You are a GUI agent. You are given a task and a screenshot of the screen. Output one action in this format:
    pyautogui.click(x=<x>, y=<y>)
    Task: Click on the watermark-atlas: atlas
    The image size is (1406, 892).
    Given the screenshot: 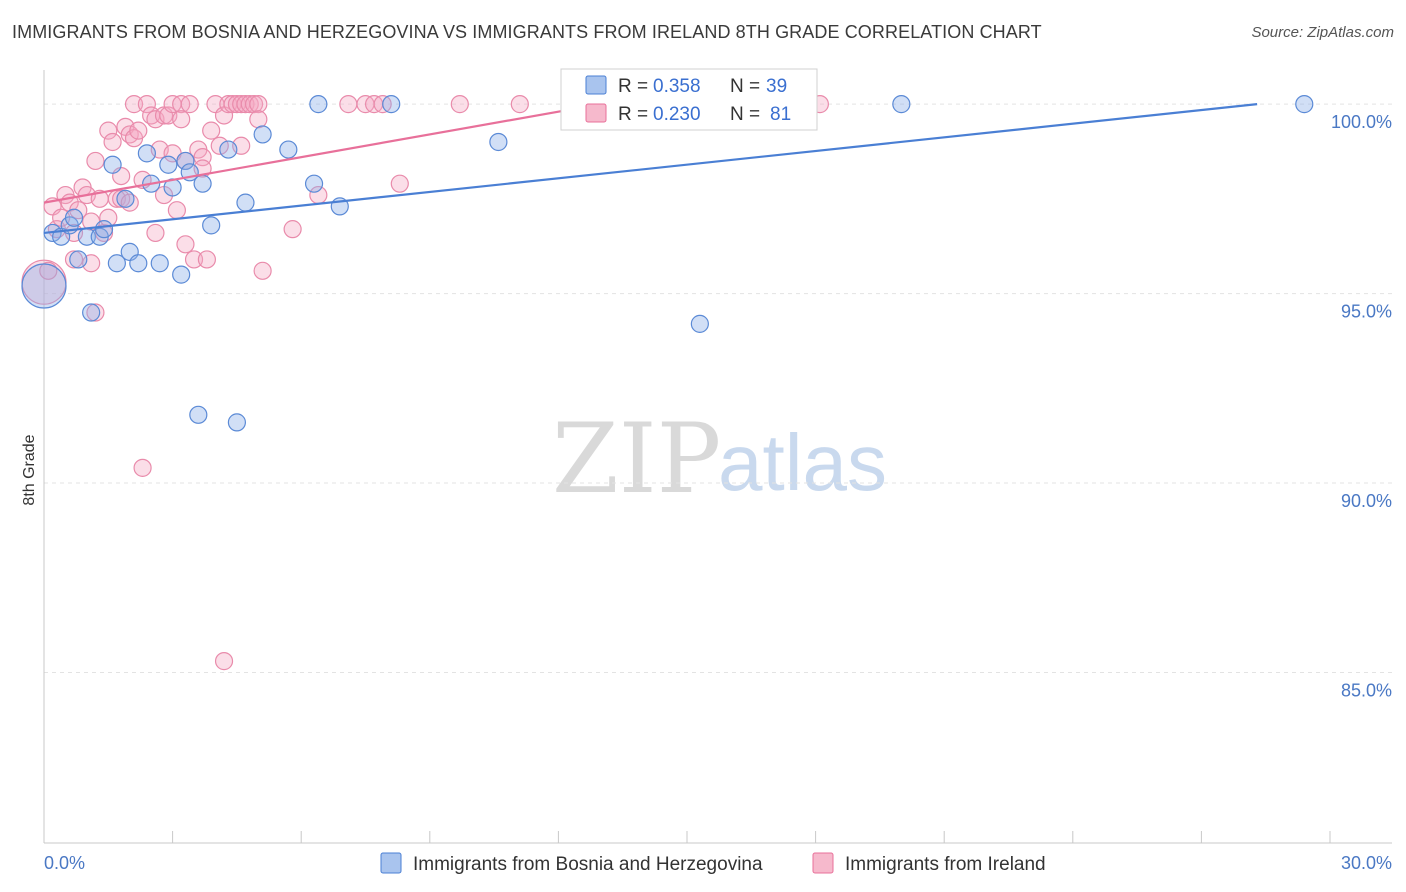 What is the action you would take?
    pyautogui.click(x=802, y=462)
    